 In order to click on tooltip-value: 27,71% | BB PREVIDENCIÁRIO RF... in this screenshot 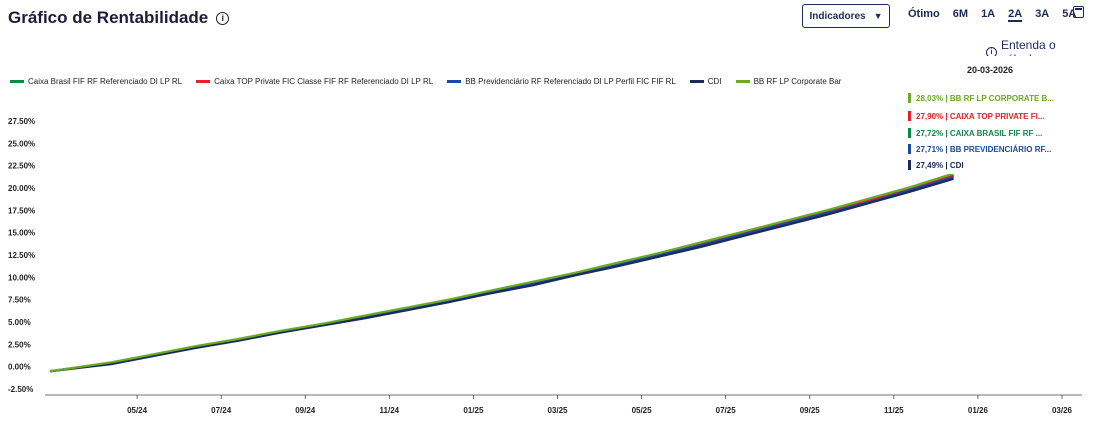, I will do `click(984, 149)`.